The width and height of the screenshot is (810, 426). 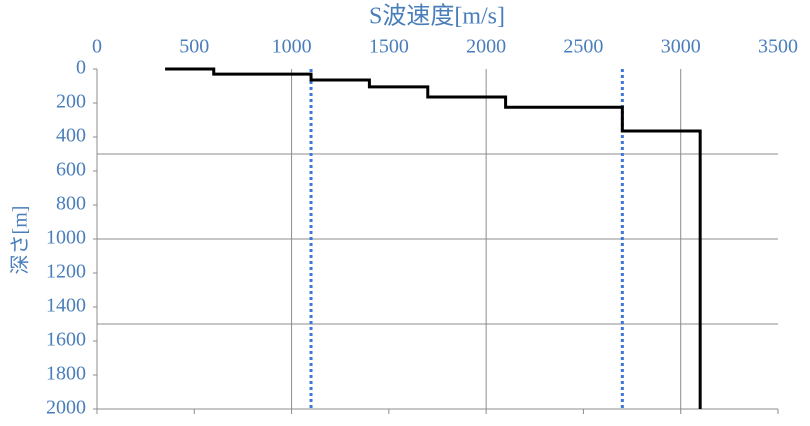 I want to click on x-tick-label: 3000, so click(x=681, y=47).